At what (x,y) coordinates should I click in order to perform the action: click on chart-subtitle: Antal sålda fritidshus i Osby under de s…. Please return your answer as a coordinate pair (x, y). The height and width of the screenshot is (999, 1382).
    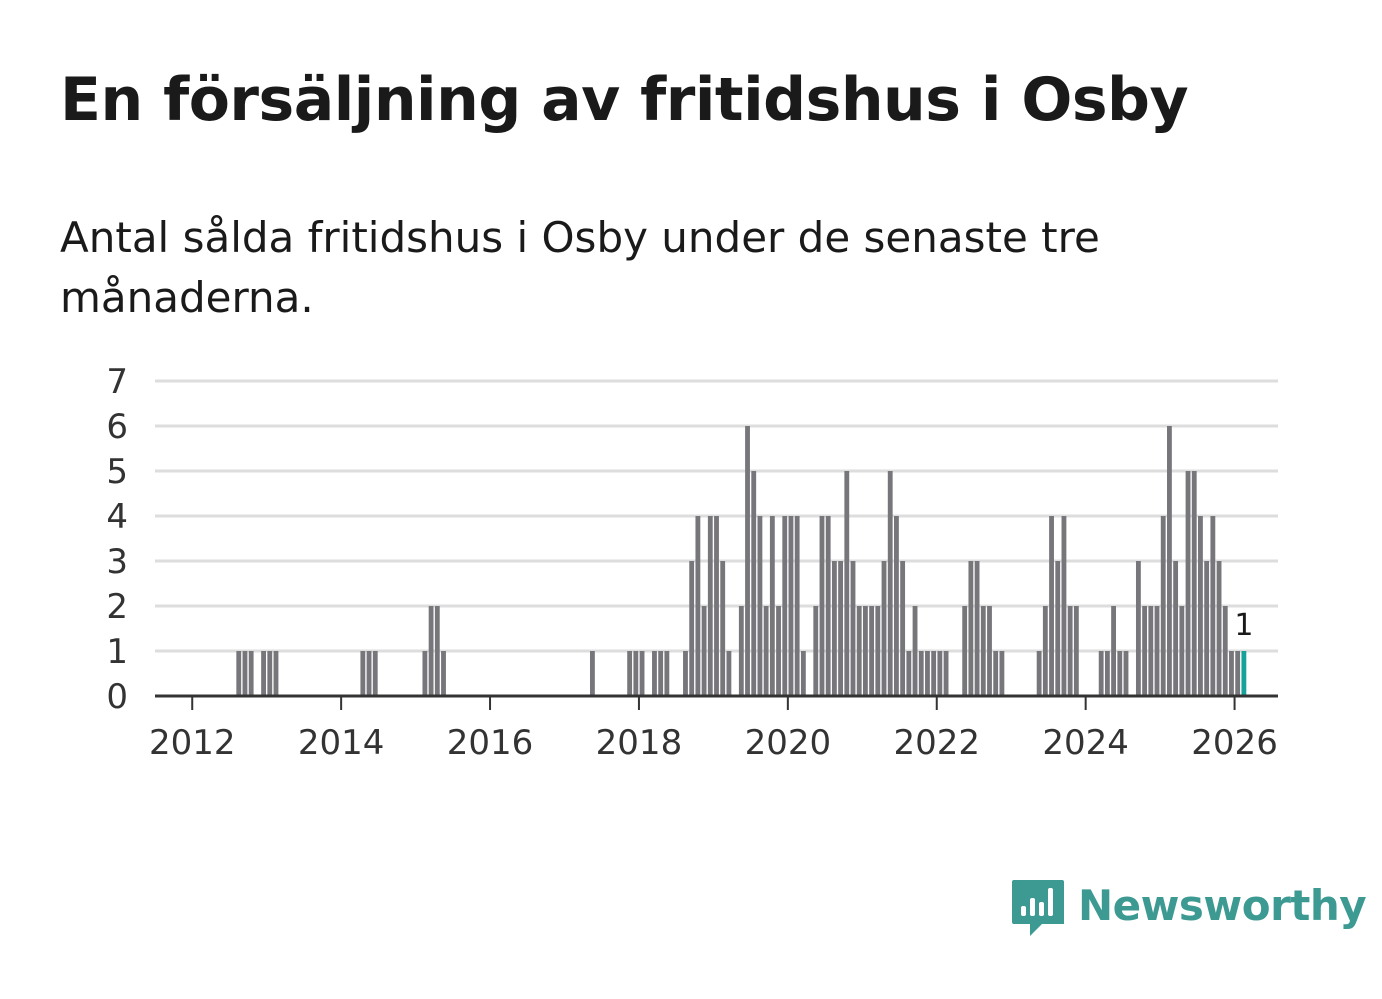
    Looking at the image, I should click on (580, 267).